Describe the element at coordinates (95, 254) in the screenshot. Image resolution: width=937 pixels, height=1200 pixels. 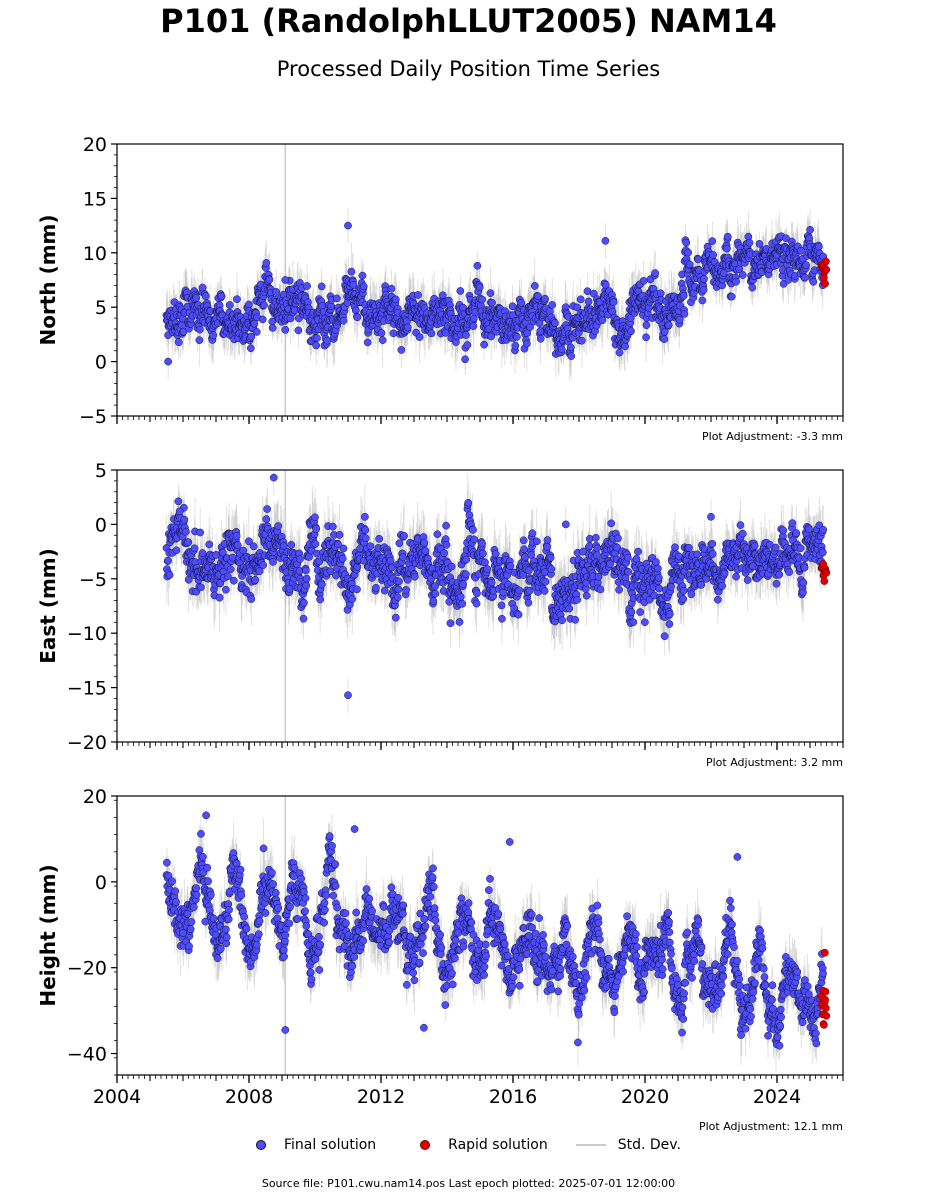
I see `y-tick-label: 10` at that location.